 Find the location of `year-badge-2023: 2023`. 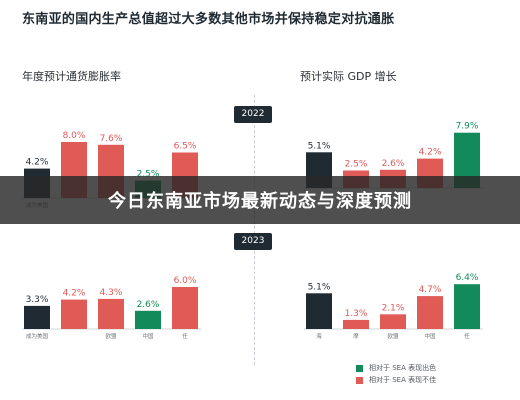

year-badge-2023: 2023 is located at coordinates (253, 241).